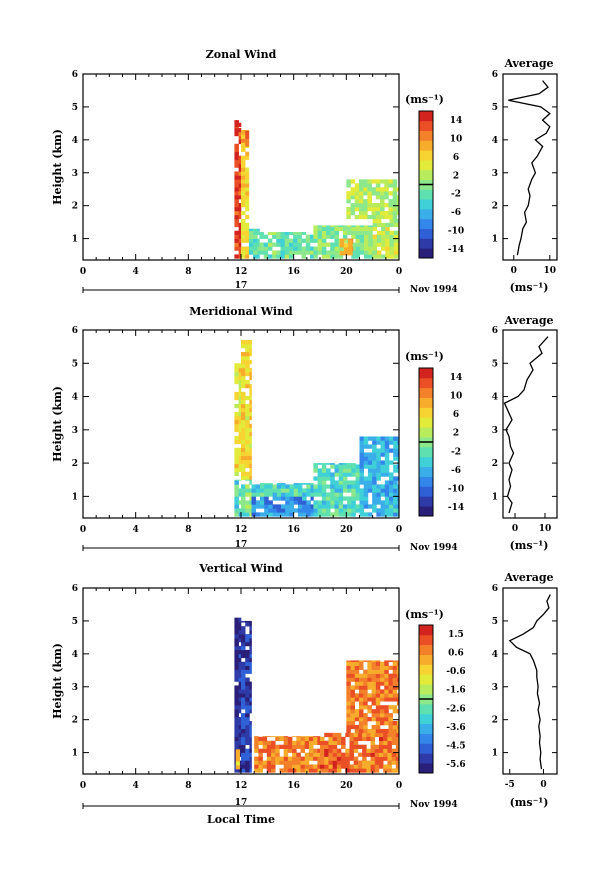  I want to click on profile-line, so click(526, 425).